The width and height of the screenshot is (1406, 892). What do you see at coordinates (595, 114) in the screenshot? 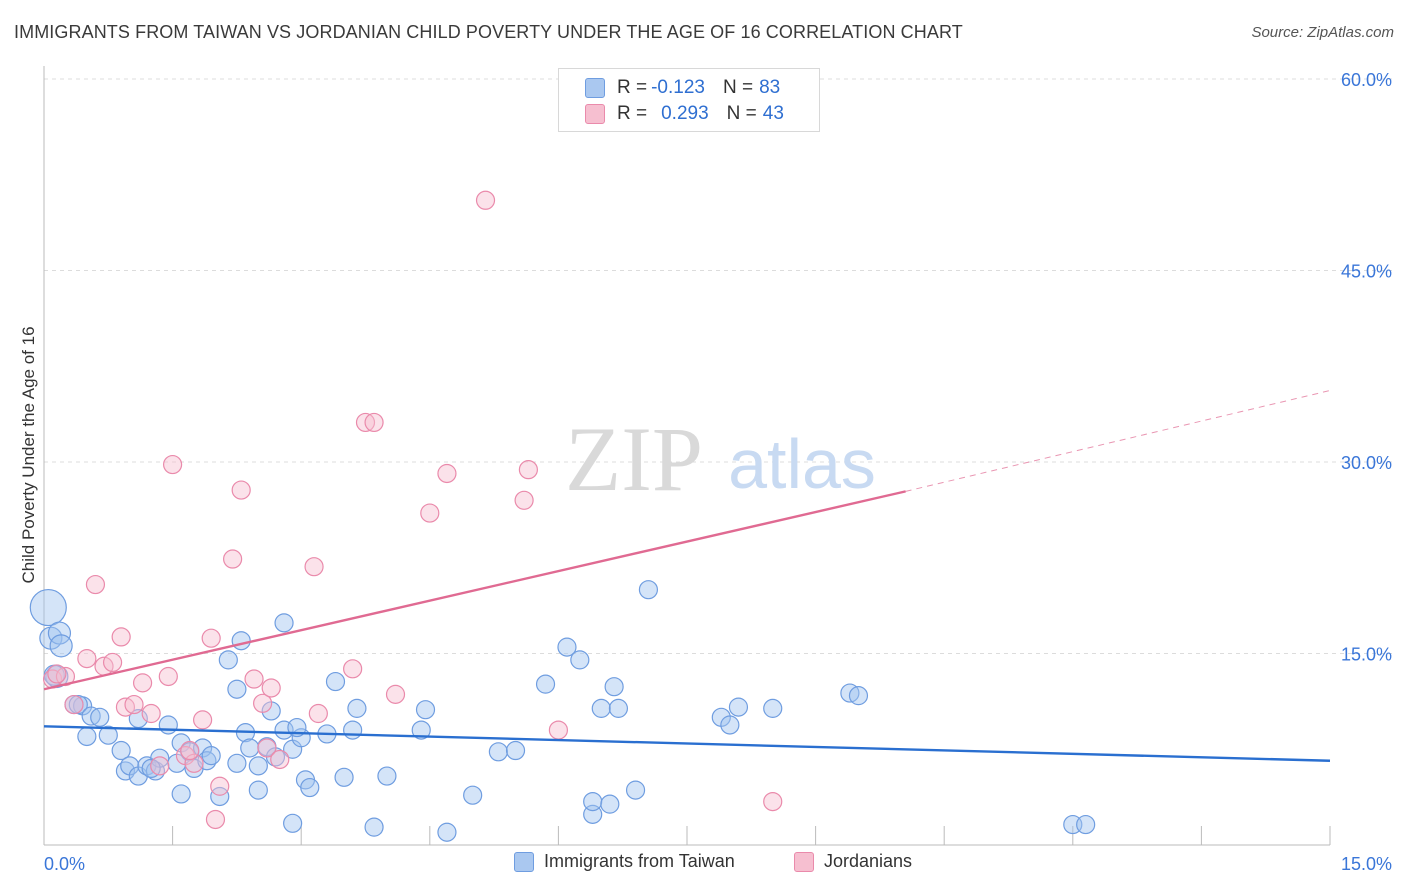
I see `legend-swatch-jordanians` at bounding box center [595, 114].